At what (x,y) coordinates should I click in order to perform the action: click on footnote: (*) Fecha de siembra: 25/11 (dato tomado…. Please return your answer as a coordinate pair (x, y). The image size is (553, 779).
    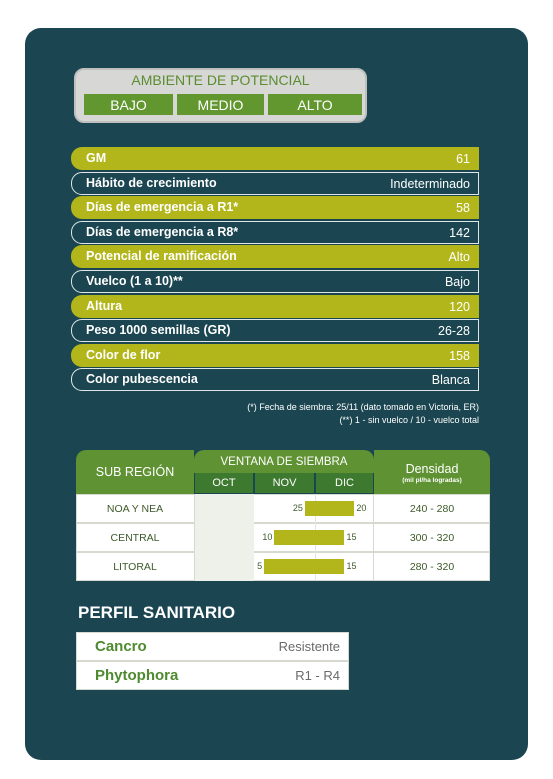
    Looking at the image, I should click on (363, 407).